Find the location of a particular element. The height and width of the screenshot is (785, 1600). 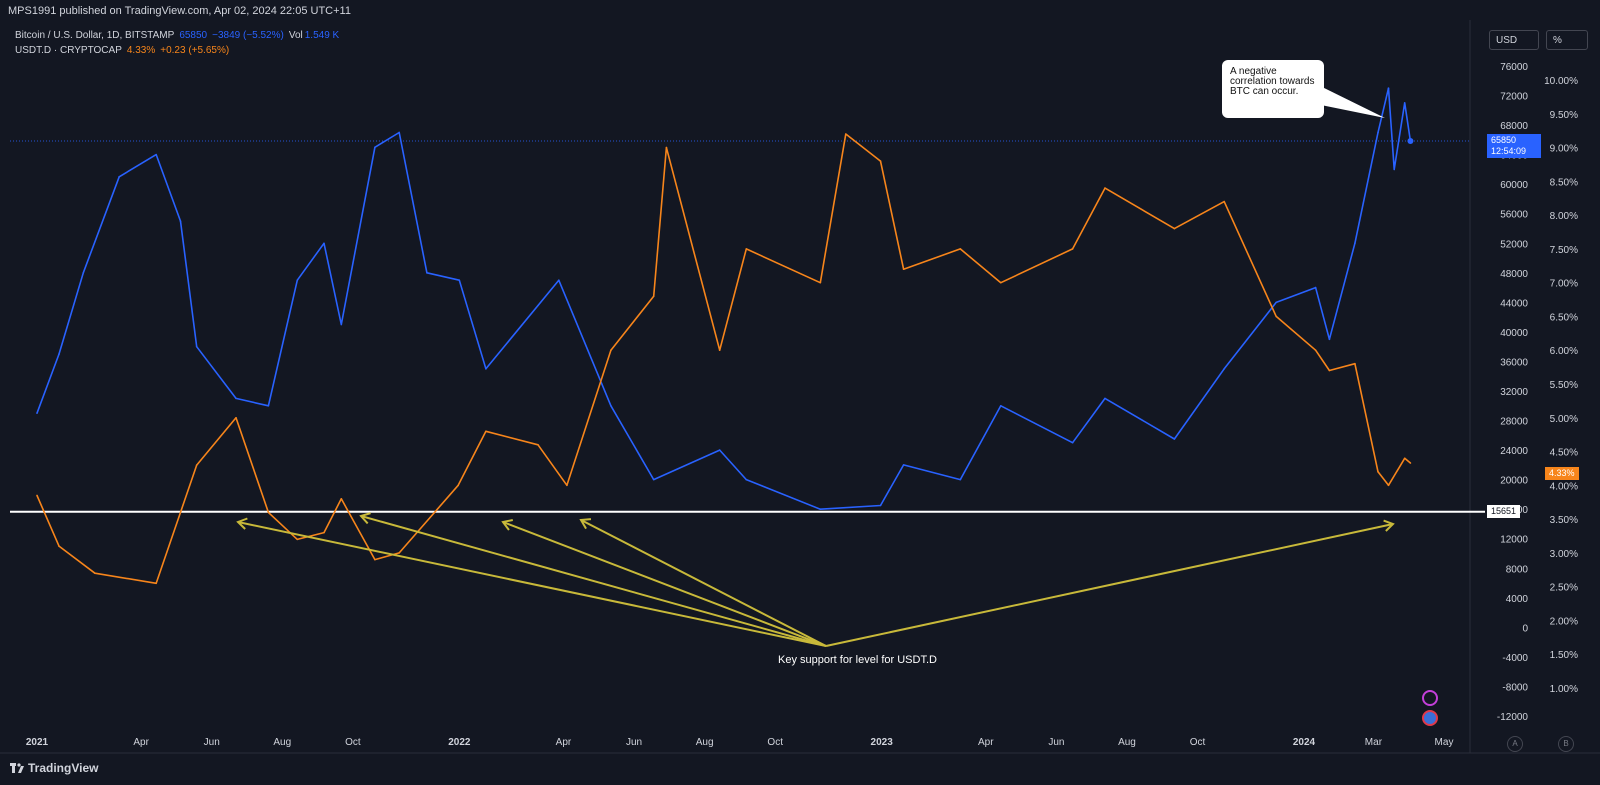

pct-tick-label: 4.50% is located at coordinates (1564, 453).